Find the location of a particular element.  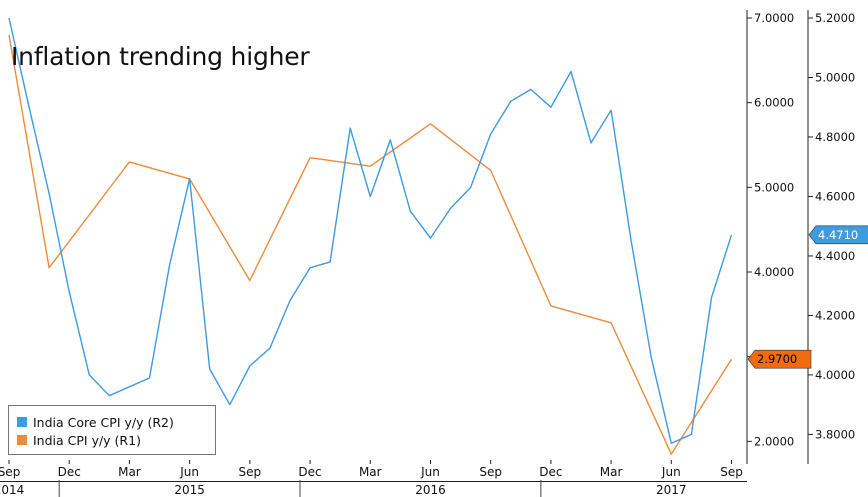

last-value-label-r2: 4.4710 is located at coordinates (838, 235).